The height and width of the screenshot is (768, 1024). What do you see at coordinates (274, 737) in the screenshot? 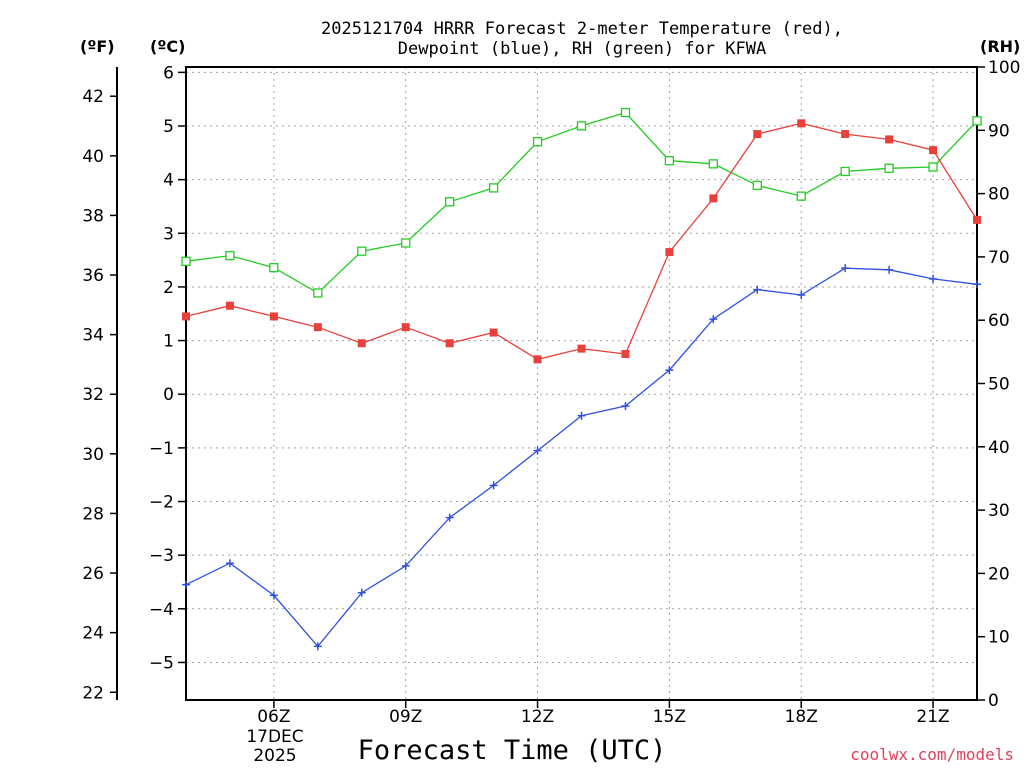
I see `date-label-month: 17DEC` at bounding box center [274, 737].